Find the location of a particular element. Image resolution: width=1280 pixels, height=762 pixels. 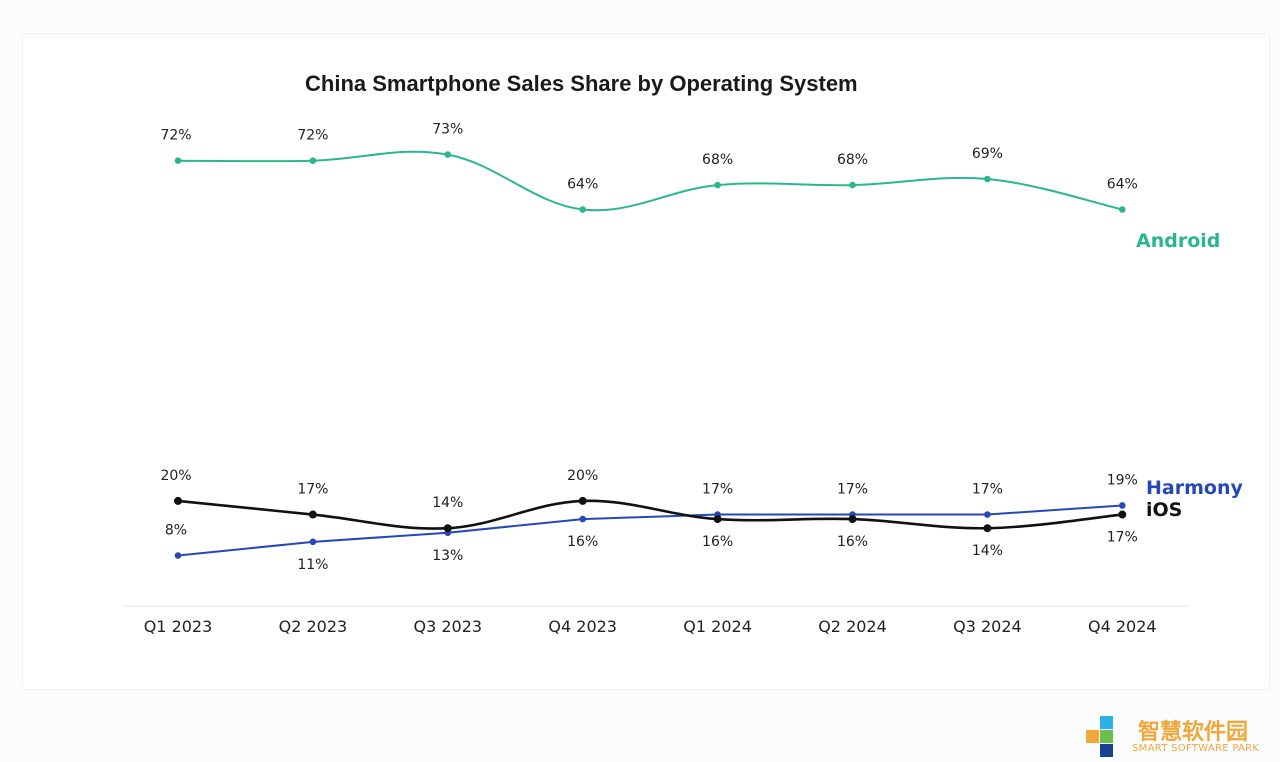

x-tick-label-4: Q1 2024 is located at coordinates (717, 626).